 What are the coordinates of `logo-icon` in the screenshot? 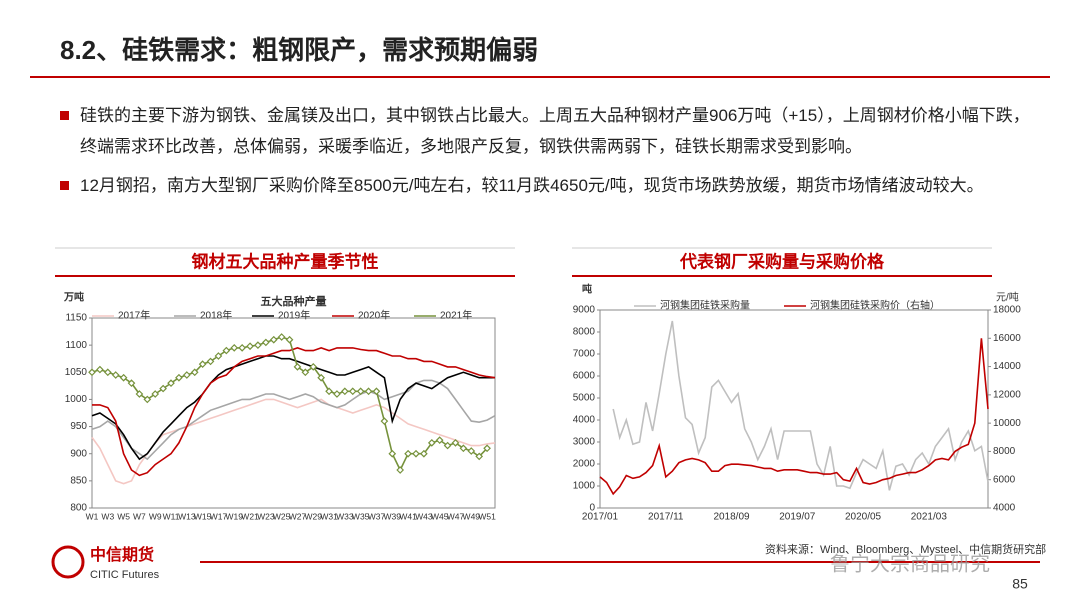 It's located at (68, 562).